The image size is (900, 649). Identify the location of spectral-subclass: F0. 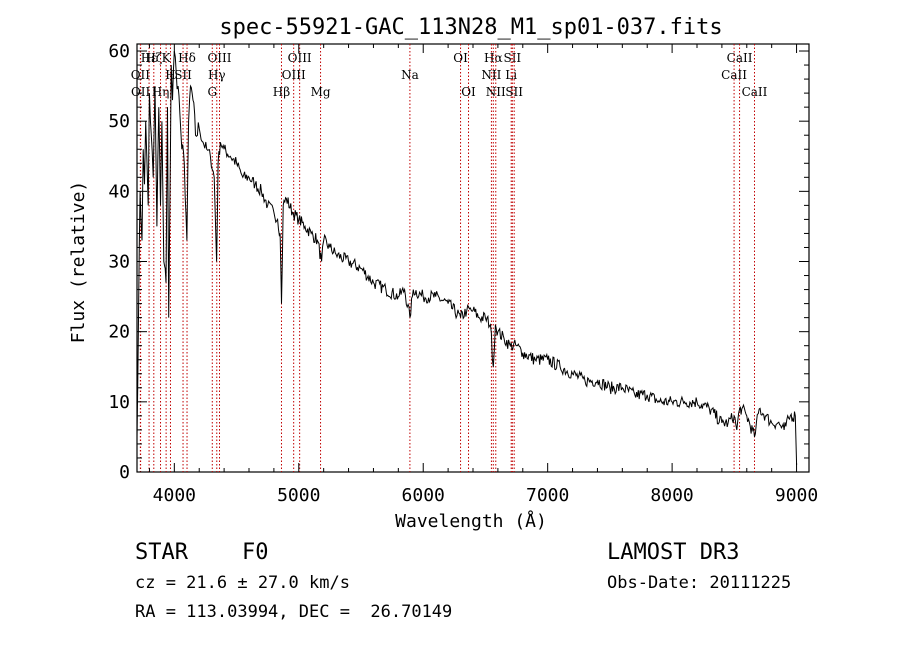
(255, 552).